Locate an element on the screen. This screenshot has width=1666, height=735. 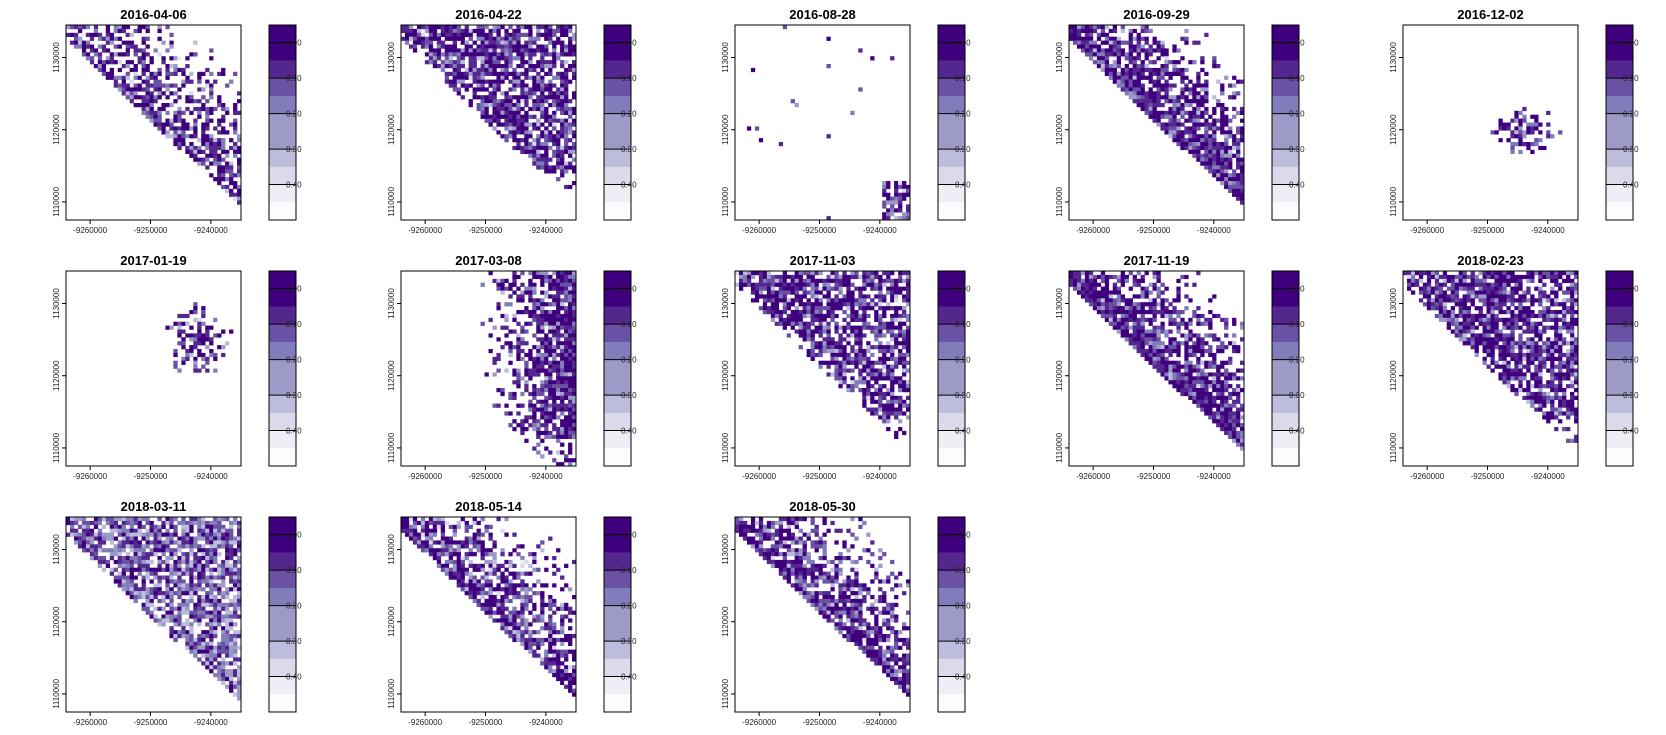
x-tick-label: -9260000 is located at coordinates (1427, 230).